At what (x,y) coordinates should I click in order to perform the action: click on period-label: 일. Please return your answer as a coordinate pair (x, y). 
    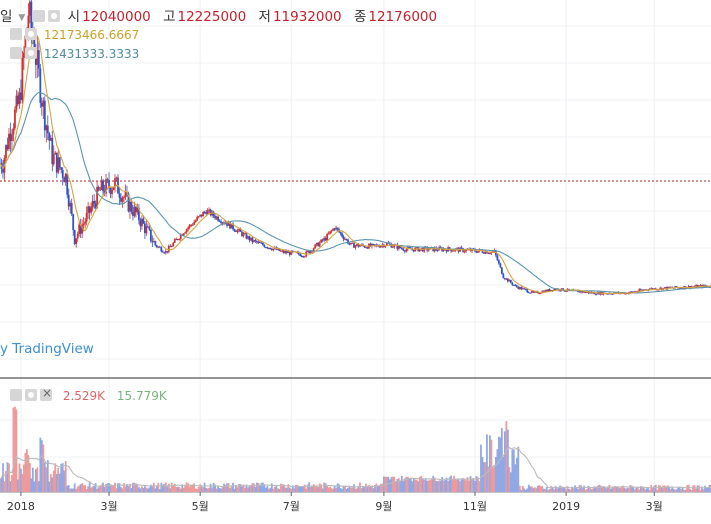
    Looking at the image, I should click on (6, 17).